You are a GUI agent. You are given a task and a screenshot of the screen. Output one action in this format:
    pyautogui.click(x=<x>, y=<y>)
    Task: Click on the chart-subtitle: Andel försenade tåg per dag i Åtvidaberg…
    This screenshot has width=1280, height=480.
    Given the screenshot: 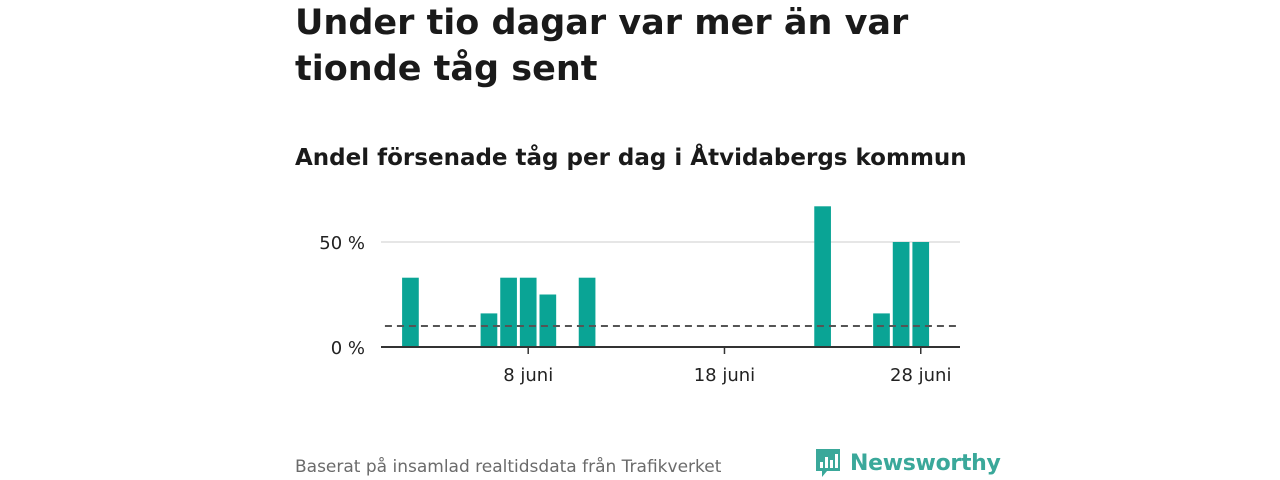 What is the action you would take?
    pyautogui.click(x=631, y=158)
    